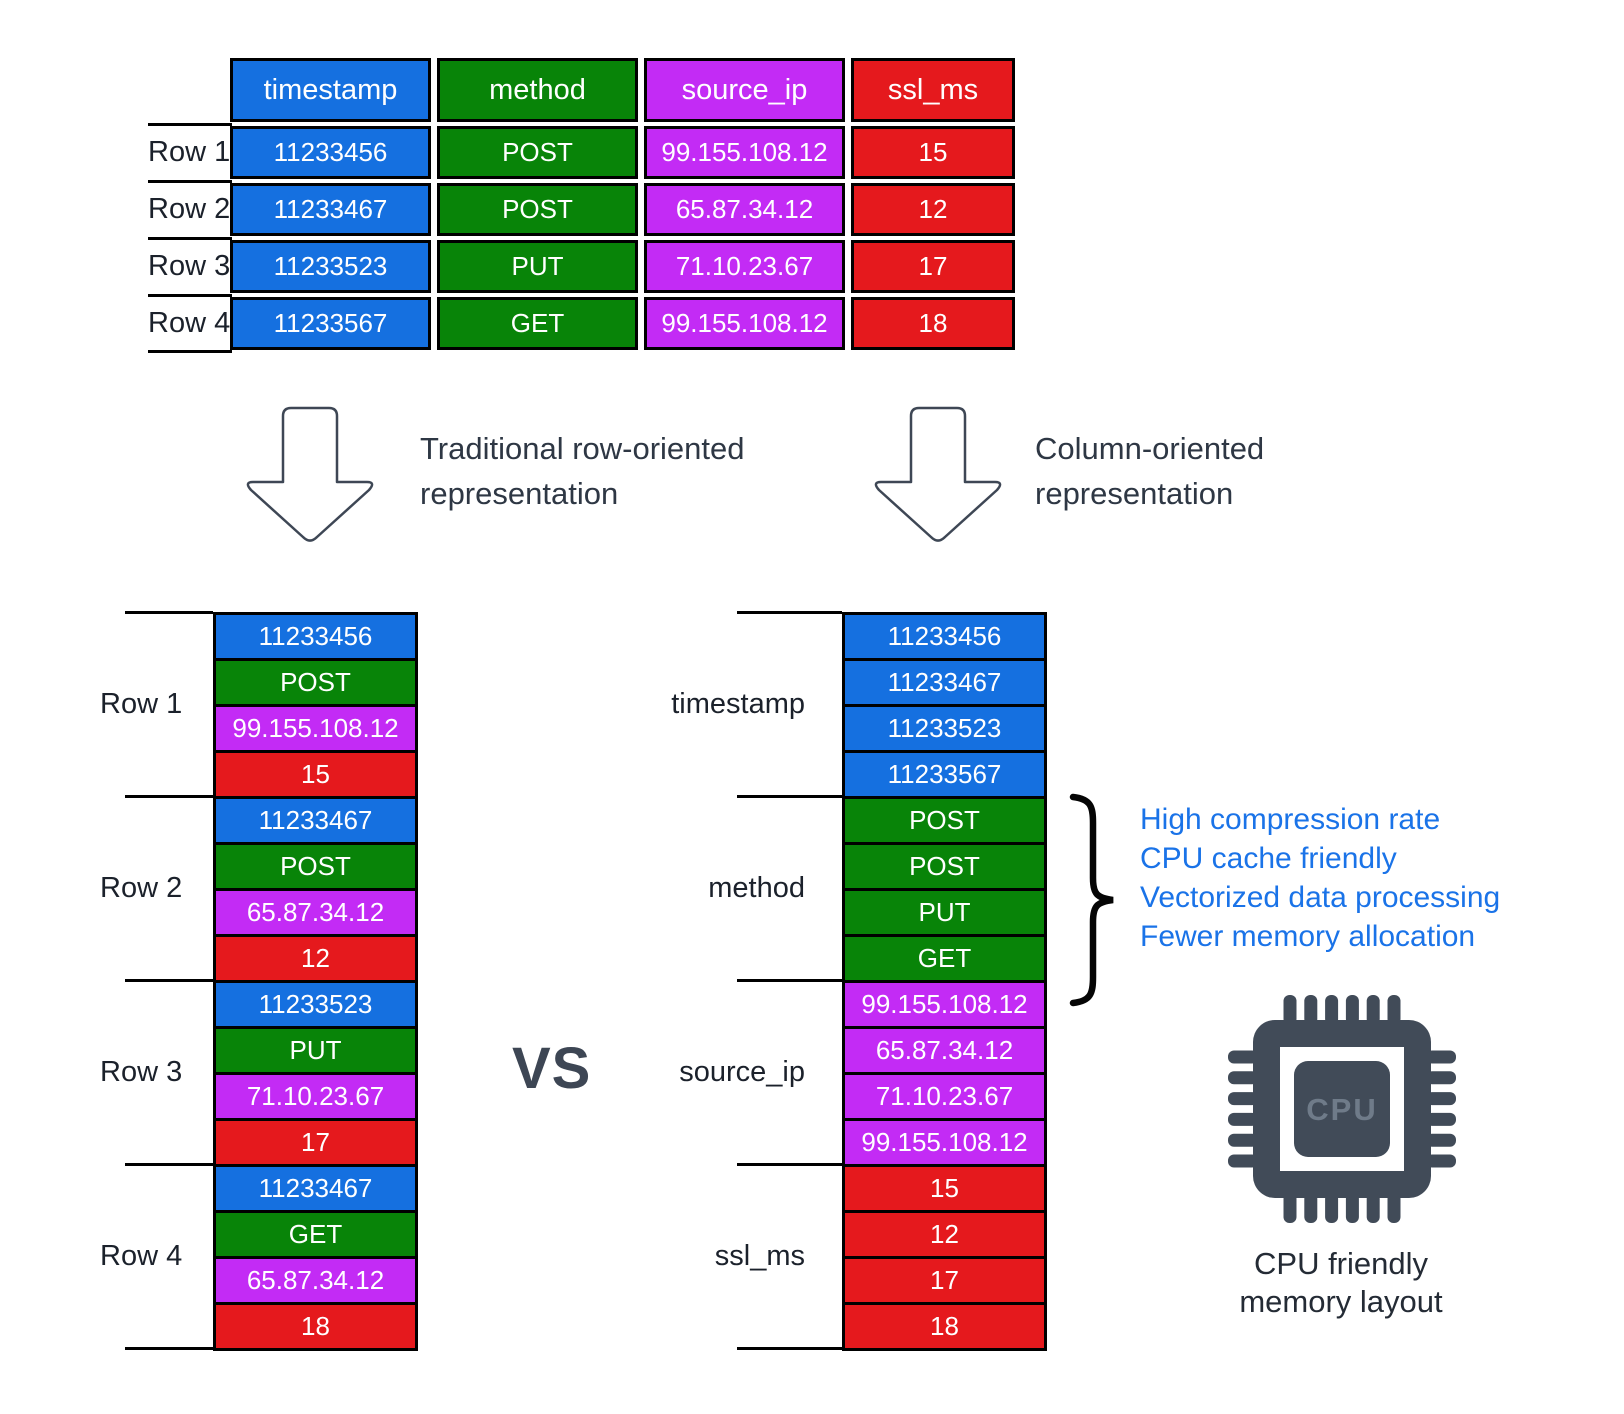 The height and width of the screenshot is (1414, 1624). Describe the element at coordinates (582, 448) in the screenshot. I see `row-representation-label-line1: Traditional row-oriented` at that location.